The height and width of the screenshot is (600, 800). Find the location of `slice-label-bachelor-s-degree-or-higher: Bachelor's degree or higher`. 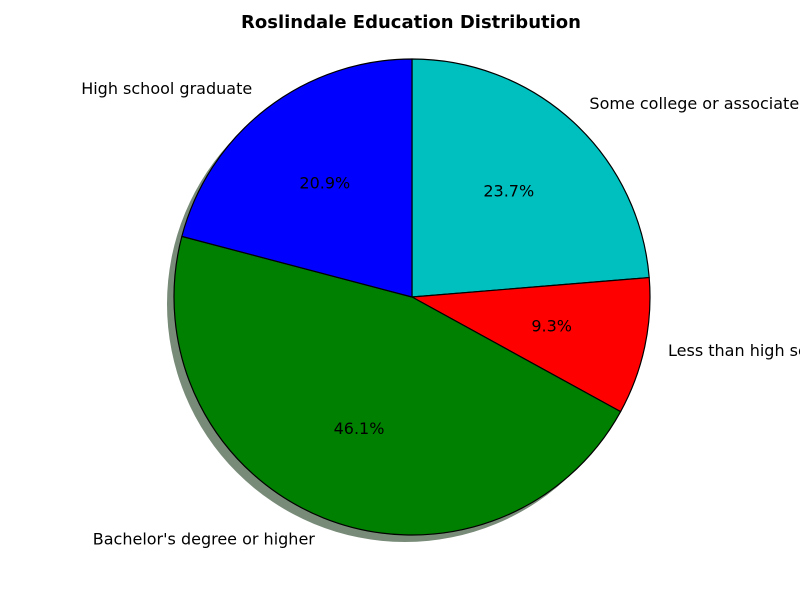

slice-label-bachelor-s-degree-or-higher: Bachelor's degree or higher is located at coordinates (204, 539).